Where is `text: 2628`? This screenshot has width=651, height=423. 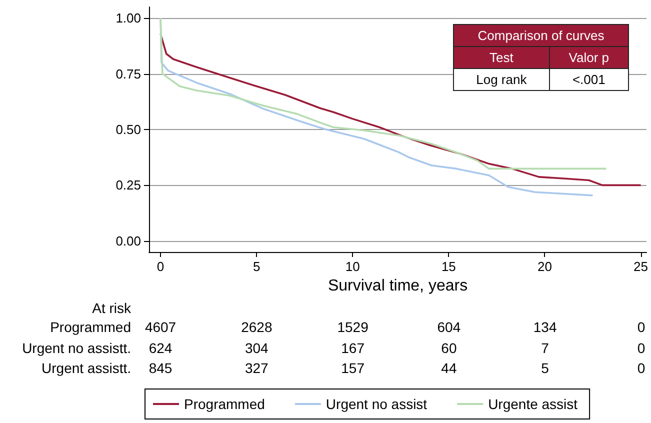
text: 2628 is located at coordinates (257, 327).